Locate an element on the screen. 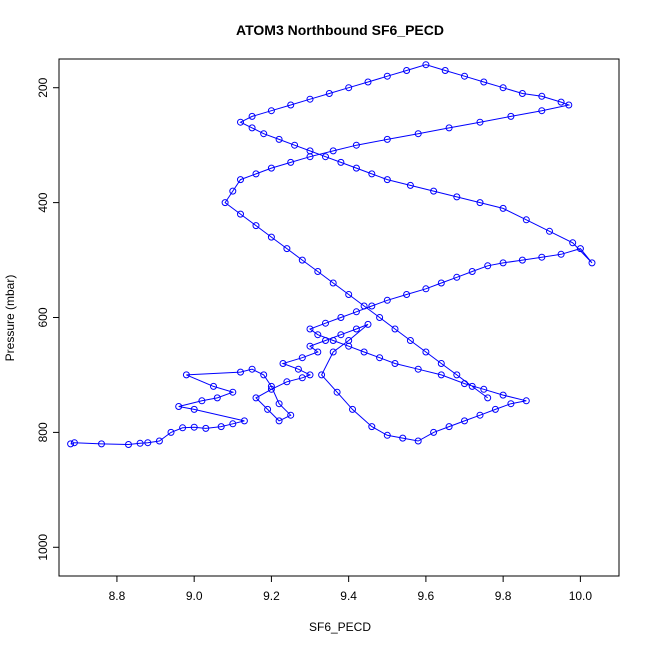  x-tick-label: 8.8 is located at coordinates (117, 596).